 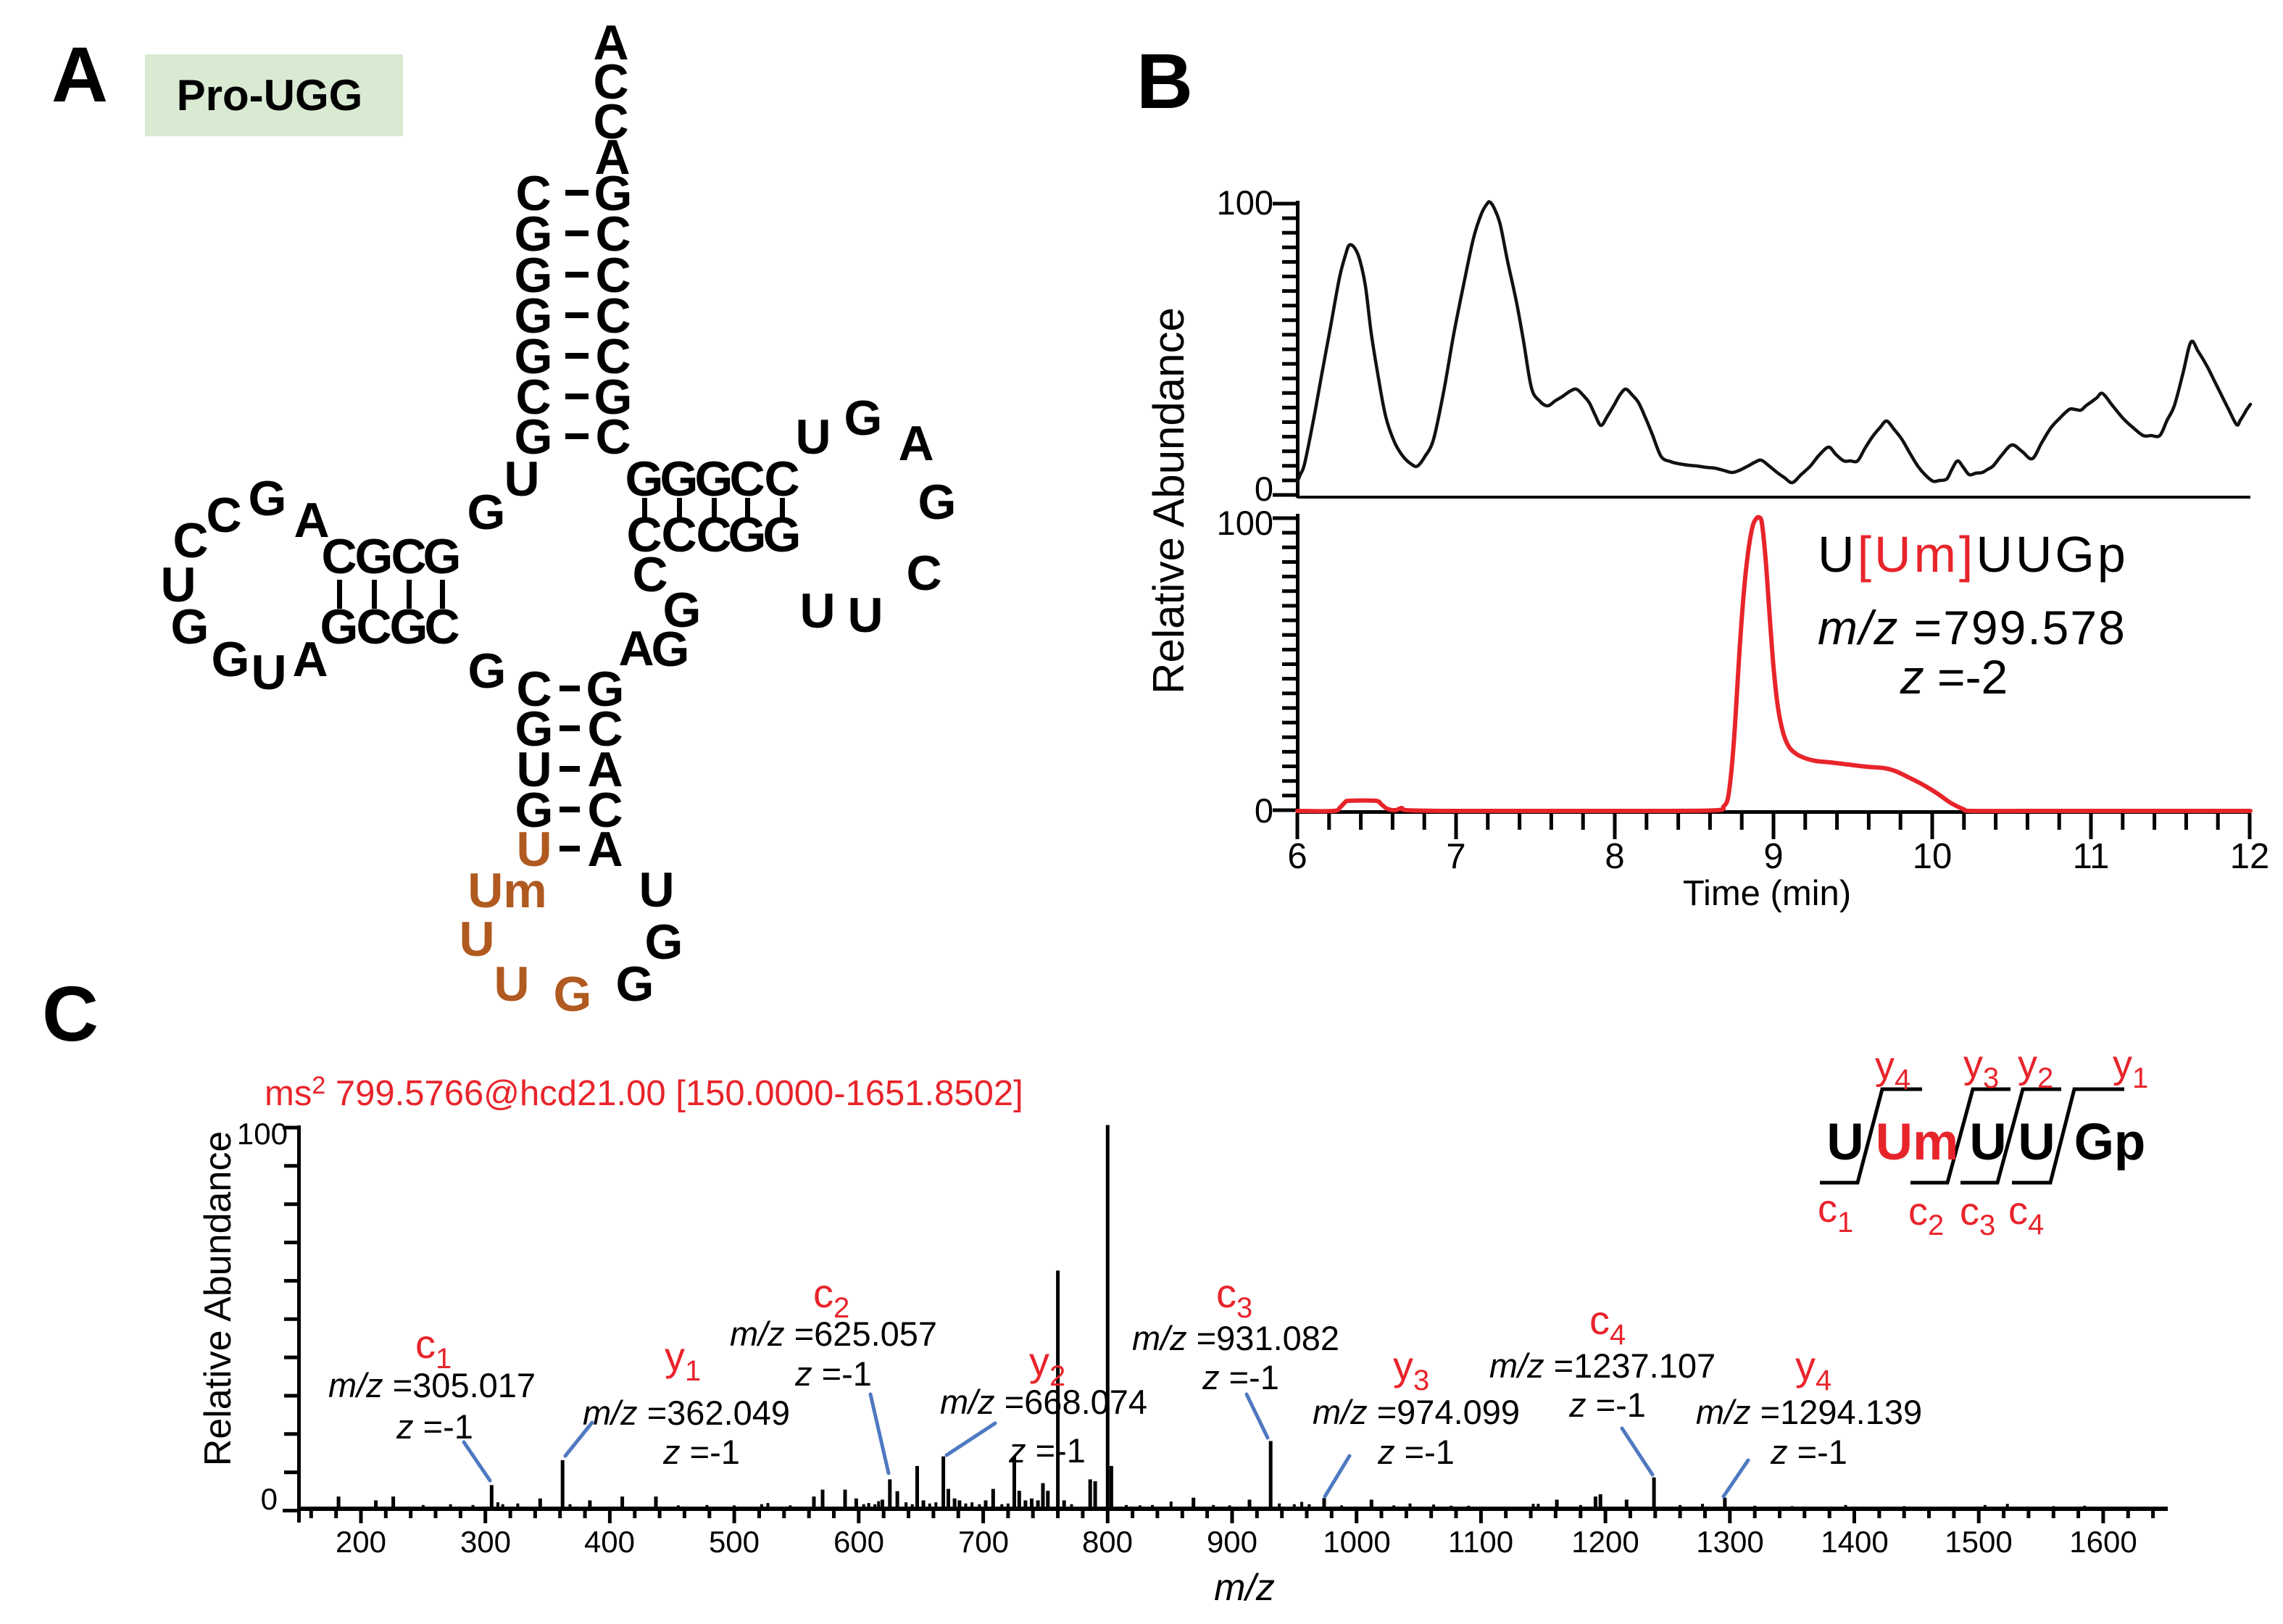 What do you see at coordinates (1854, 1542) in the screenshot?
I see `svg-text: 1400` at bounding box center [1854, 1542].